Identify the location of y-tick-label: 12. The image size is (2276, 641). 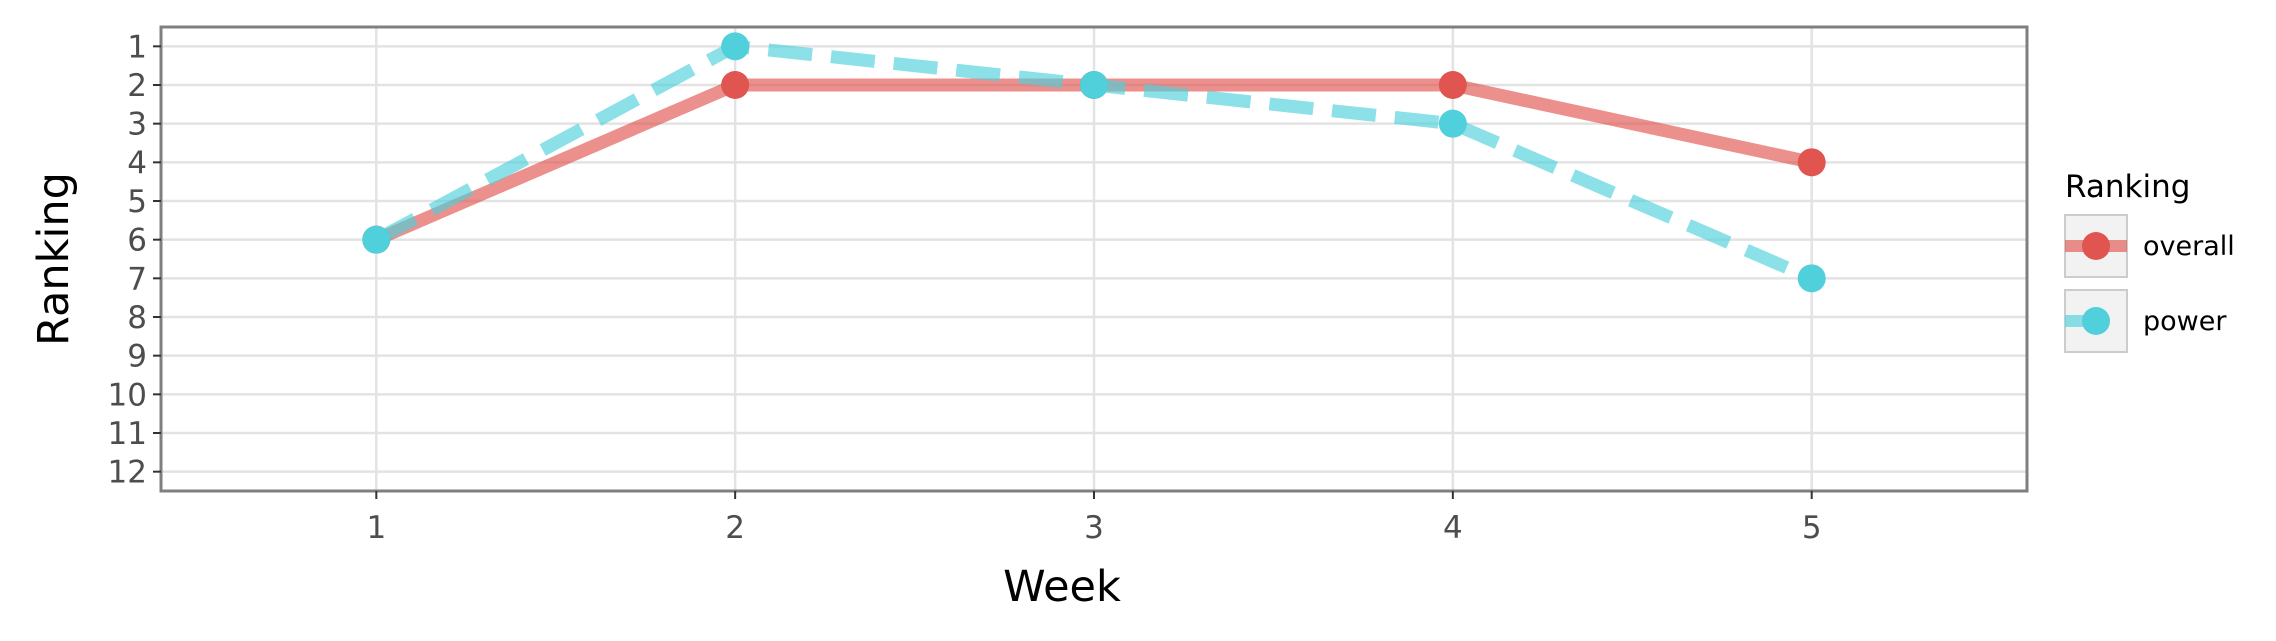
(127, 473).